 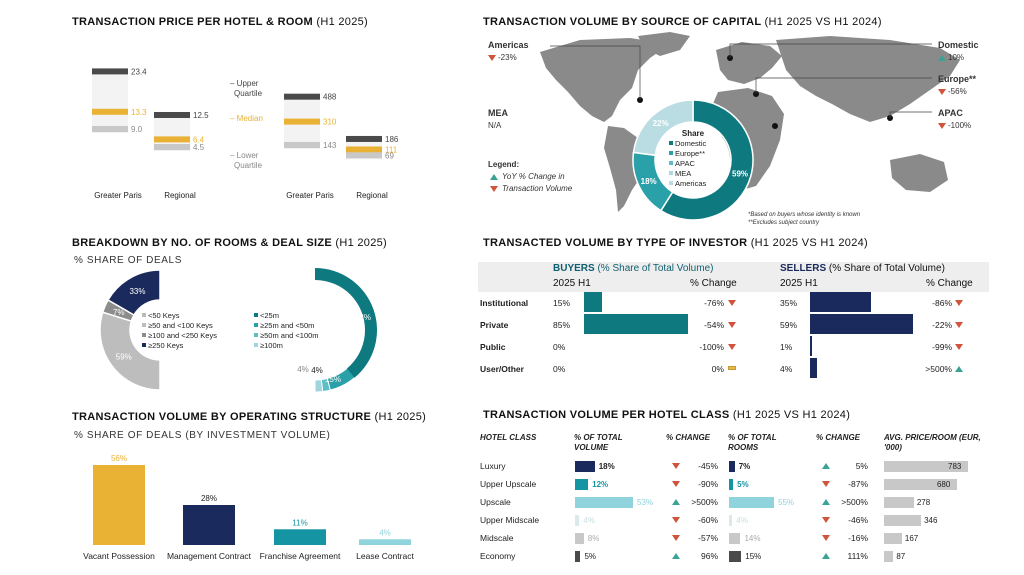 What do you see at coordinates (649, 181) in the screenshot?
I see `capital-slice-label: 18%` at bounding box center [649, 181].